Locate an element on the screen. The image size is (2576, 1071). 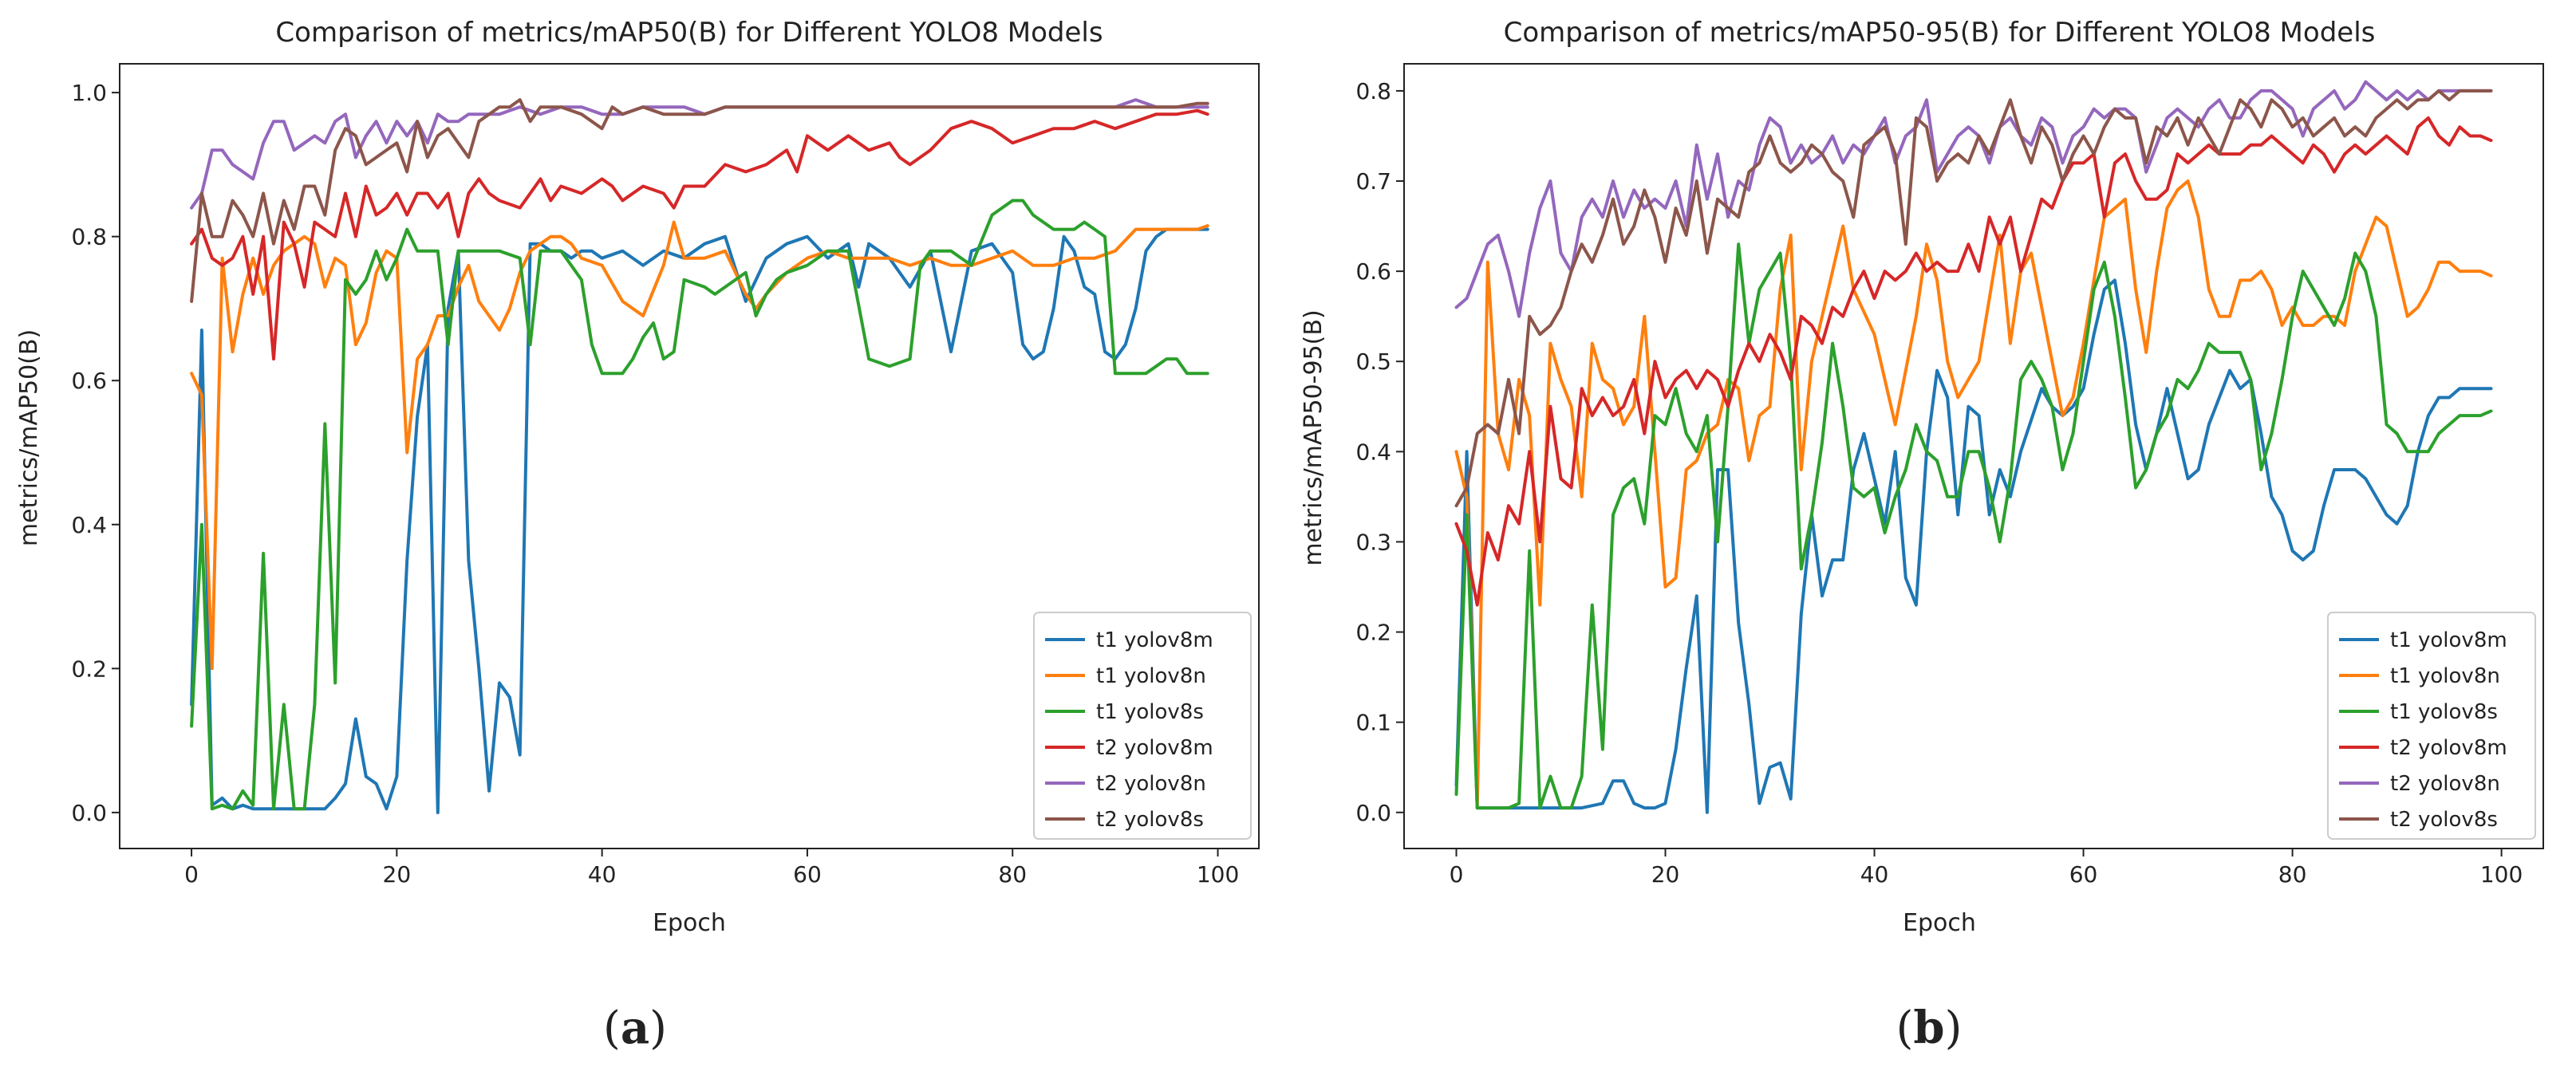
chart-b-legend-box is located at coordinates (2431, 726).